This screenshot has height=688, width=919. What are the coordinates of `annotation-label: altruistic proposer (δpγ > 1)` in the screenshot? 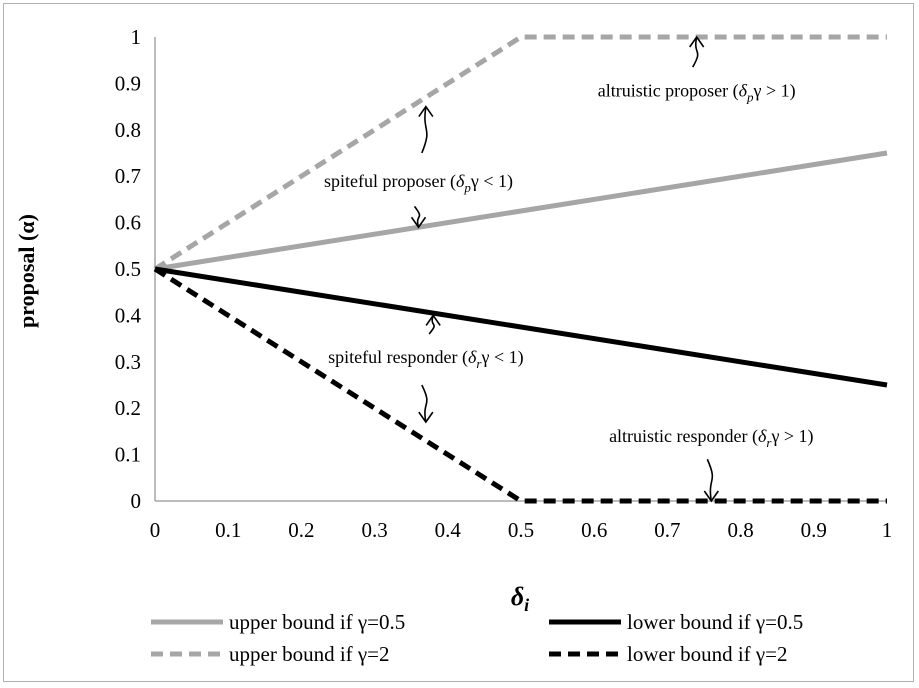 It's located at (697, 92).